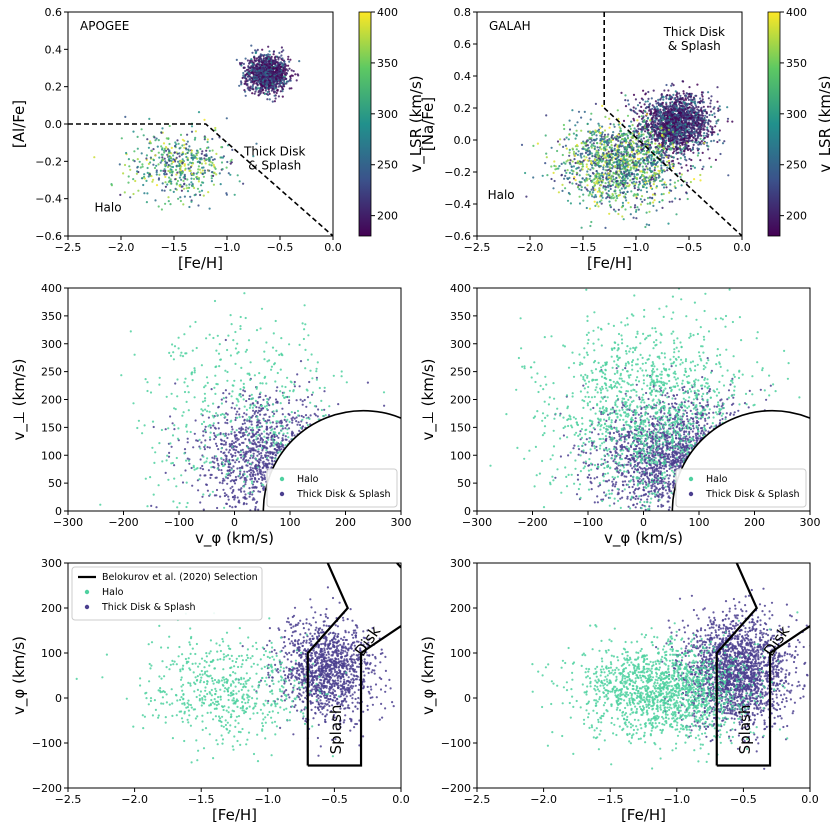 The height and width of the screenshot is (830, 830). I want to click on y-tick-label: 0.6, so click(54, 12).